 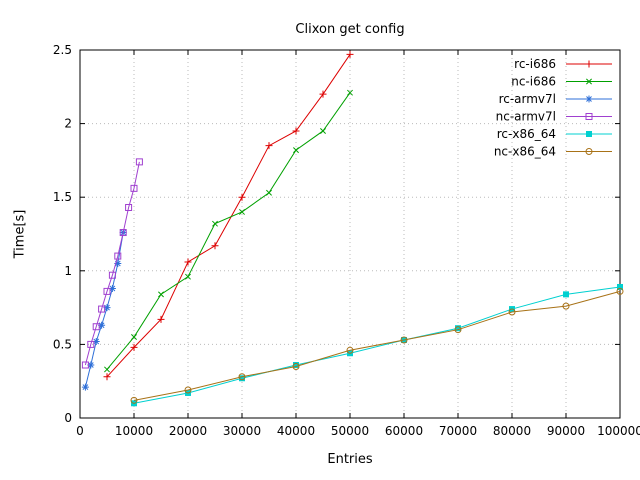 I want to click on x-tick-label: 60000, so click(x=404, y=431).